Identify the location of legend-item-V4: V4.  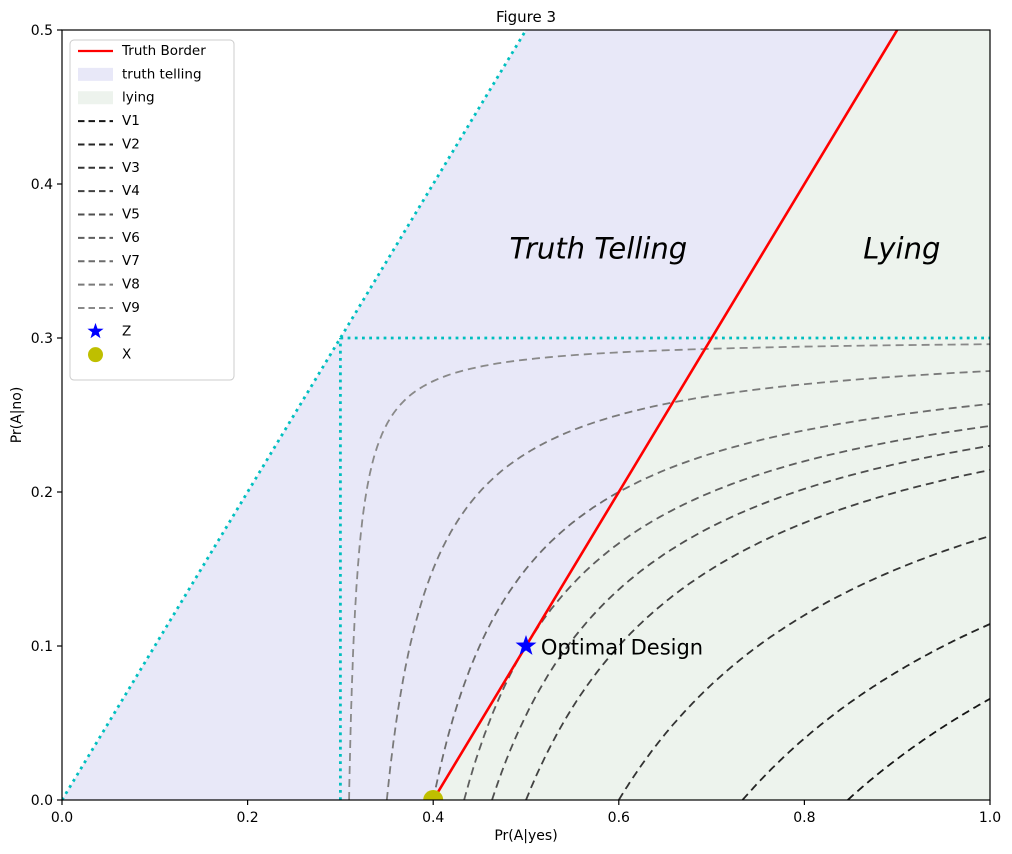
(109, 191).